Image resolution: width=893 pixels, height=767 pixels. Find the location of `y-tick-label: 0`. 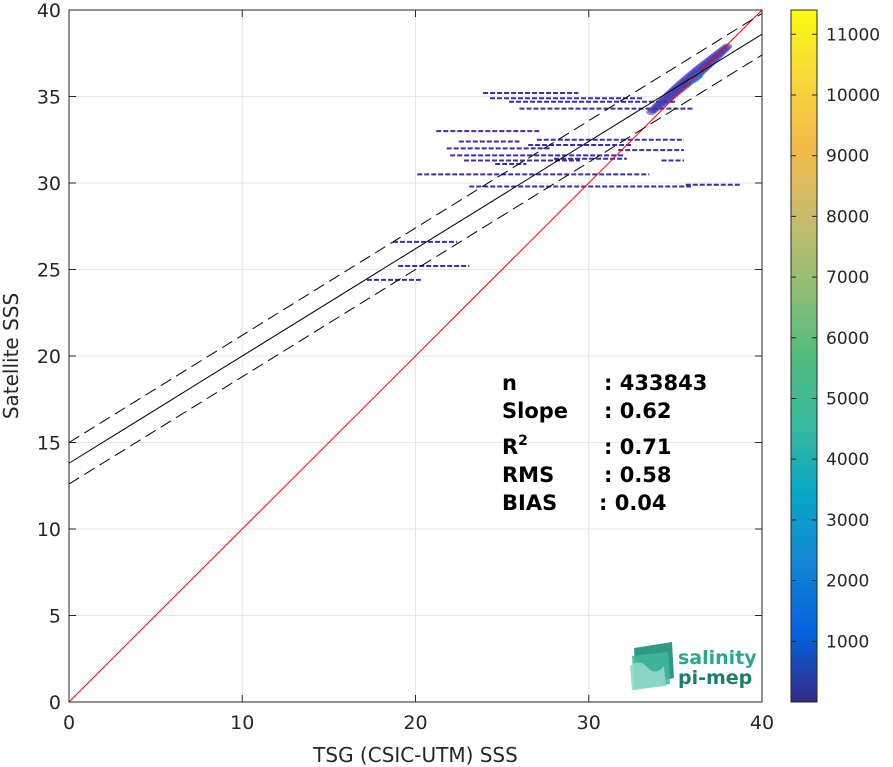

y-tick-label: 0 is located at coordinates (55, 703).